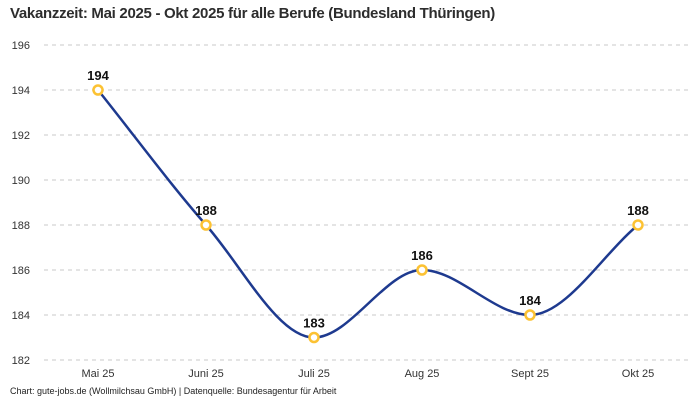 The height and width of the screenshot is (400, 700). I want to click on y-axis-tick-label: 184, so click(21, 316).